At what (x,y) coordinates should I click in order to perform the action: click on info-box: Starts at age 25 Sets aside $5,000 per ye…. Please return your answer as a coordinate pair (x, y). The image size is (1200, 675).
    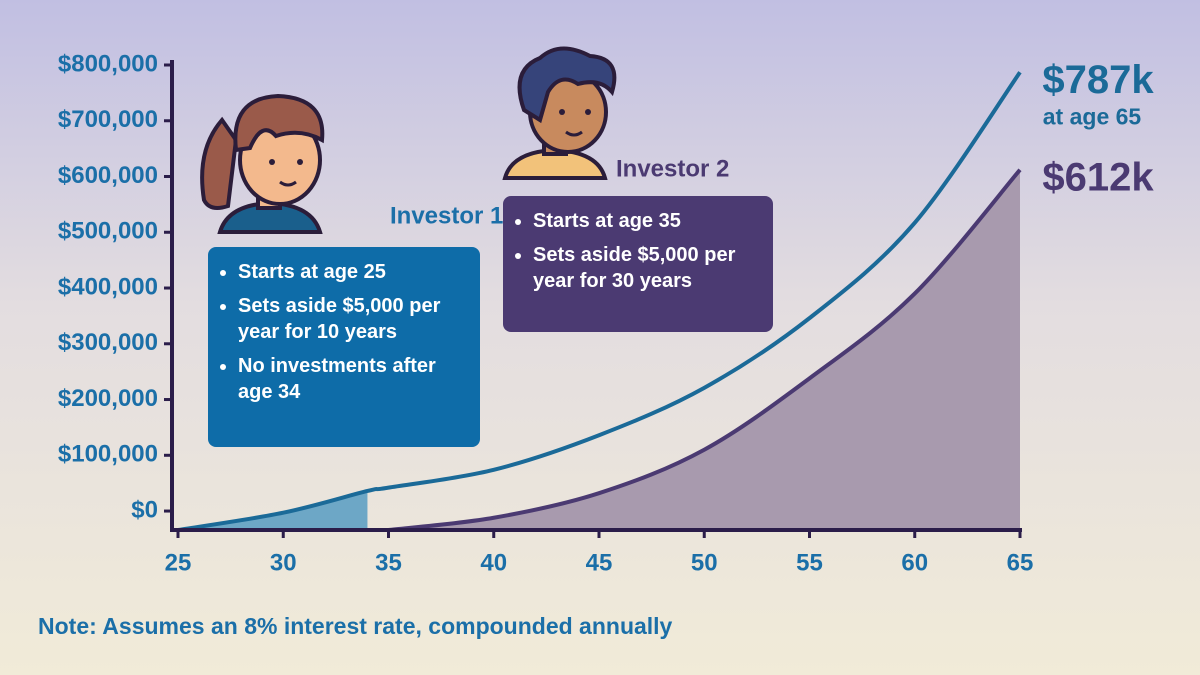
    Looking at the image, I should click on (344, 347).